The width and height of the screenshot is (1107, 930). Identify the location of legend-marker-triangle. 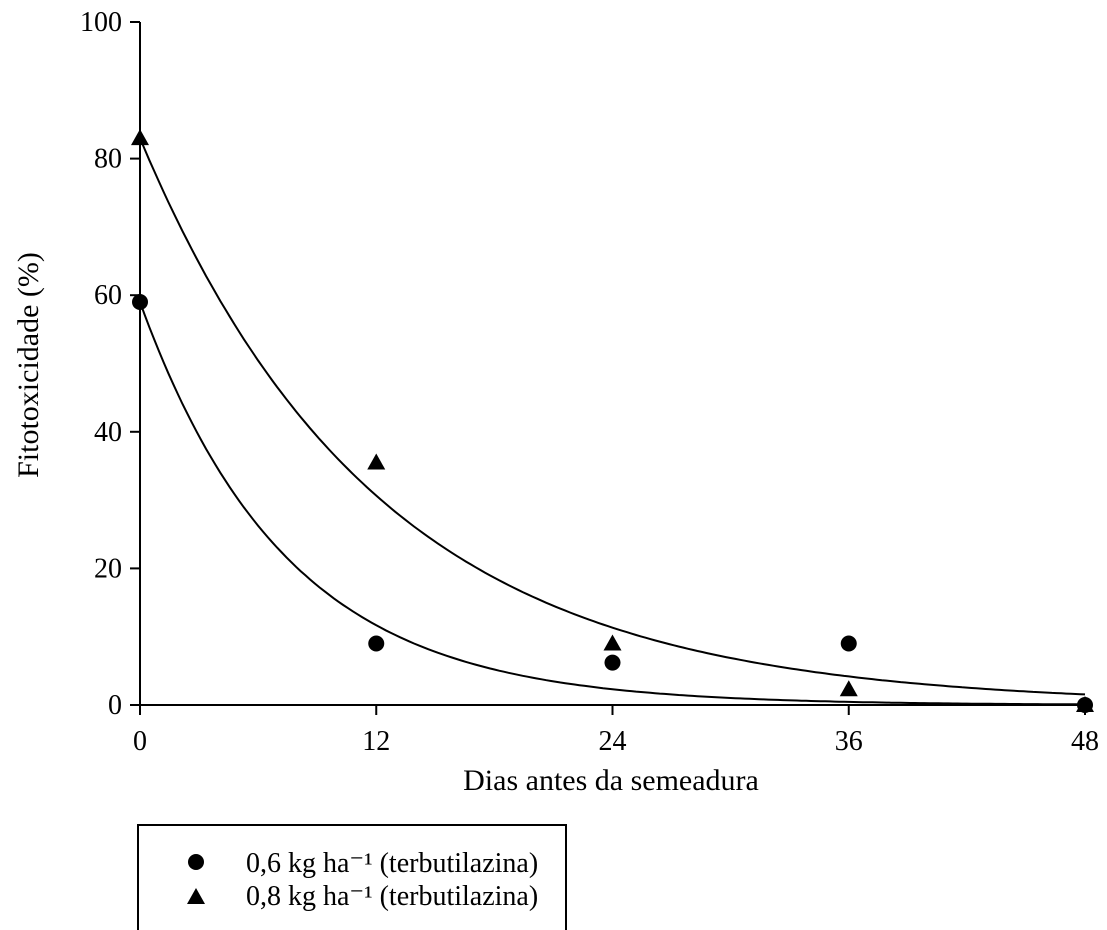
(196, 896).